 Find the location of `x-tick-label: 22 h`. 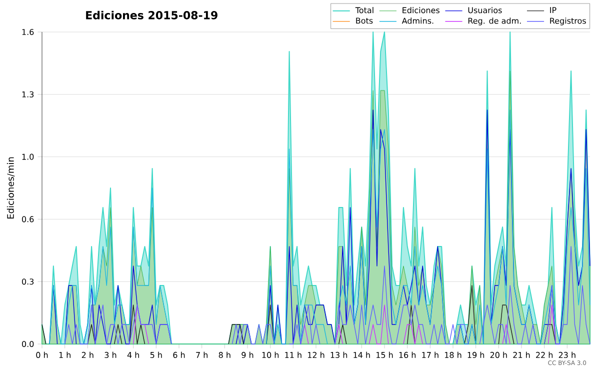

x-tick-label: 22 h is located at coordinates (544, 355).